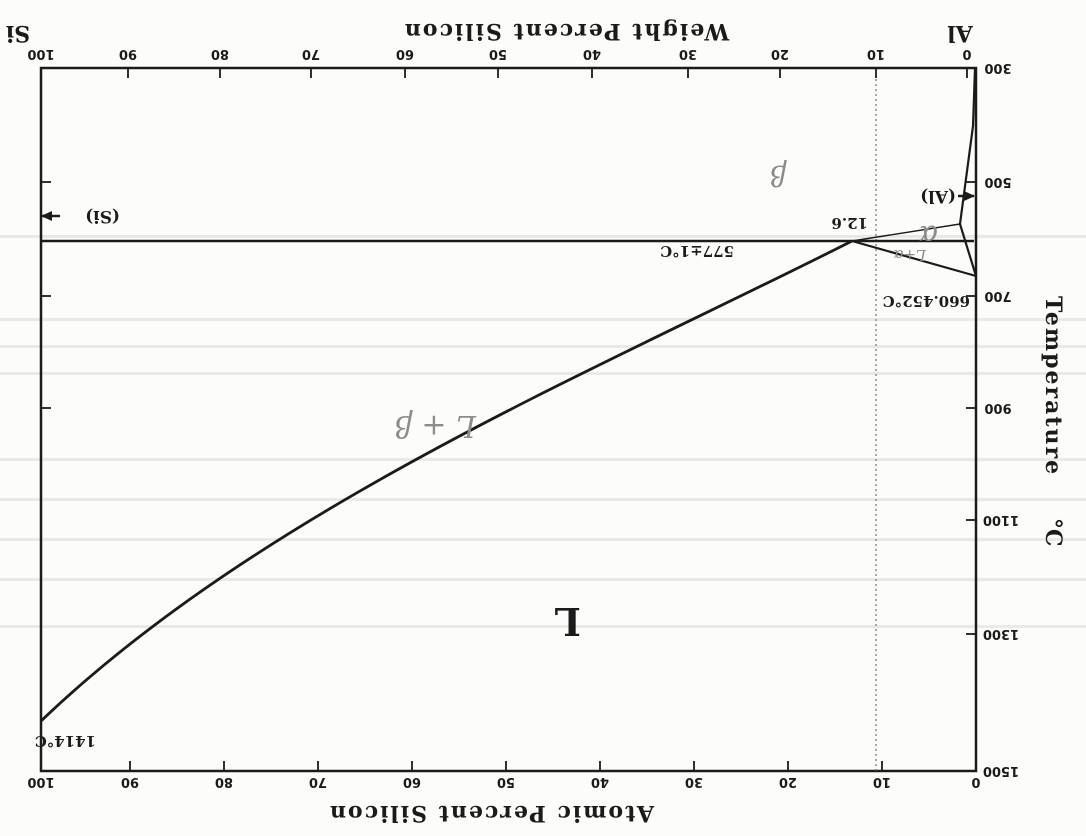 This screenshot has width=1086, height=836. What do you see at coordinates (405, 53) in the screenshot?
I see `weight-tick-60: 60` at bounding box center [405, 53].